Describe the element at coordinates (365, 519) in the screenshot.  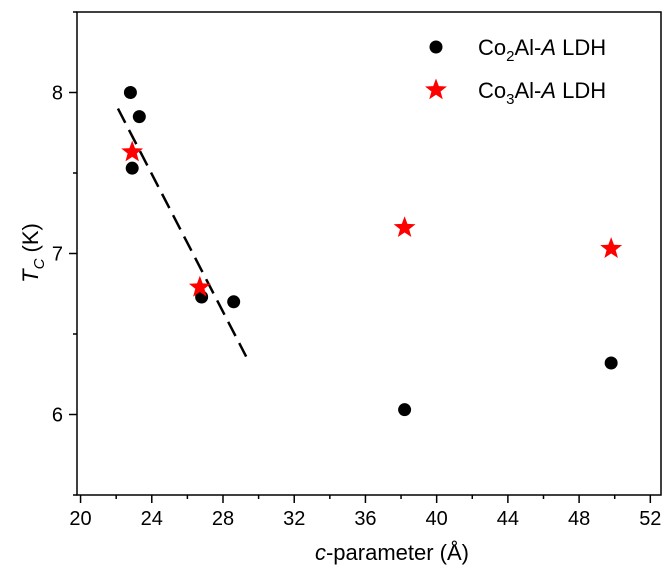
I see `x-tick-label: 36` at that location.